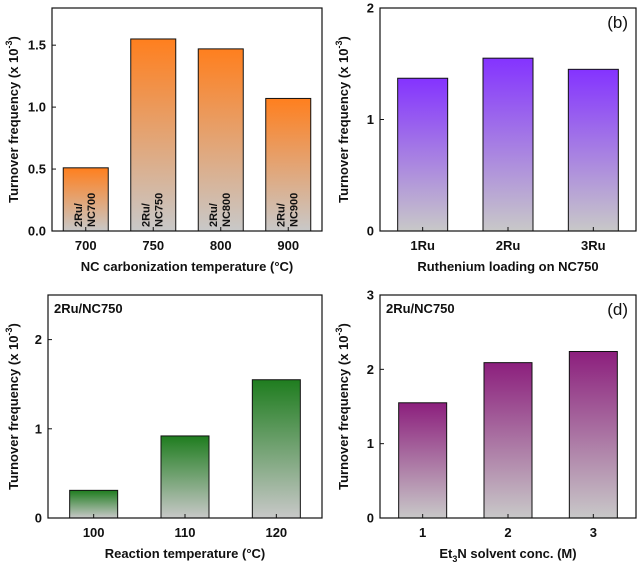 This screenshot has width=644, height=567. Describe the element at coordinates (185, 553) in the screenshot. I see `x-axis-title: Reaction temperature (°C)` at that location.